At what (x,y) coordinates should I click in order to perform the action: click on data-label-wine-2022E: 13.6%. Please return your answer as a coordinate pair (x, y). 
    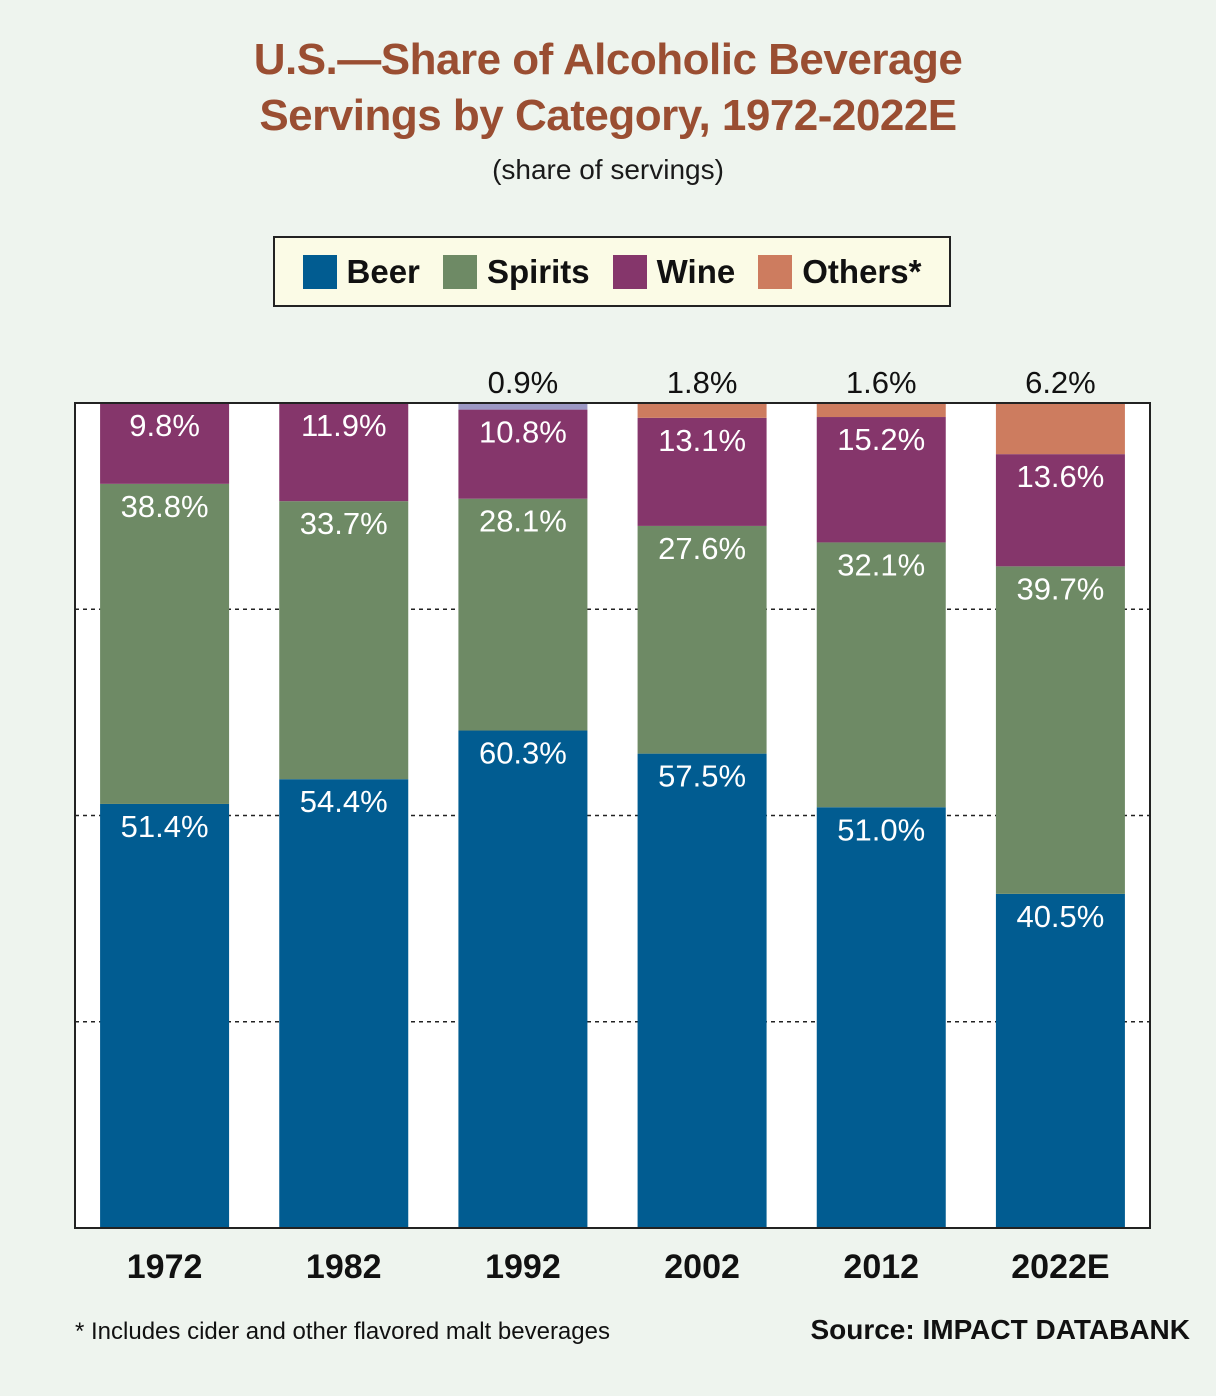
    Looking at the image, I should click on (1060, 476).